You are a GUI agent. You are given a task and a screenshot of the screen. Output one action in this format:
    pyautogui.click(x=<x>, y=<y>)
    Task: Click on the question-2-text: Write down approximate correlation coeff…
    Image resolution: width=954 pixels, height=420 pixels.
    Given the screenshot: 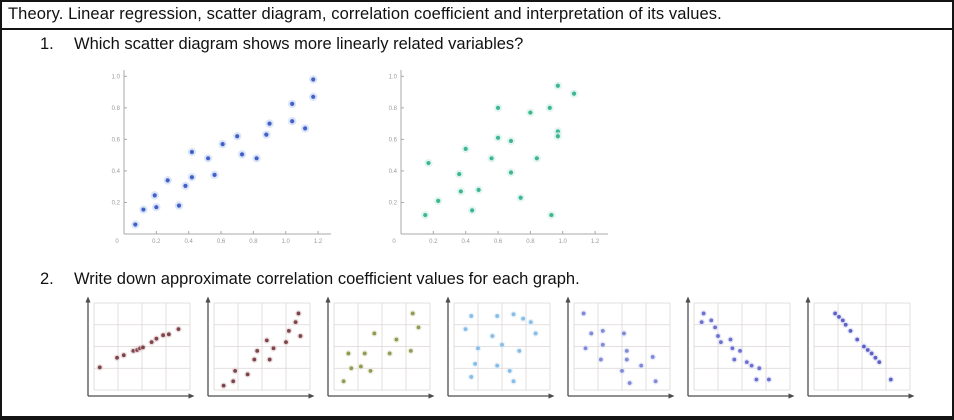 What is the action you would take?
    pyautogui.click(x=327, y=279)
    